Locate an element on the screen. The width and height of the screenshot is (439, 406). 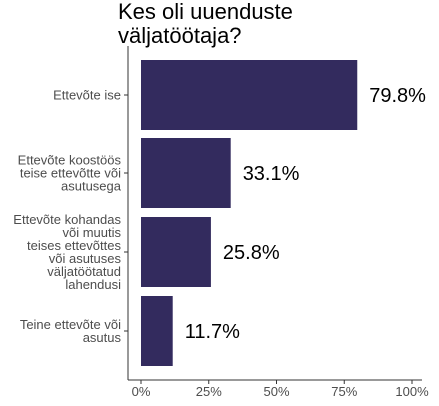
value-label: 25.8% is located at coordinates (251, 253).